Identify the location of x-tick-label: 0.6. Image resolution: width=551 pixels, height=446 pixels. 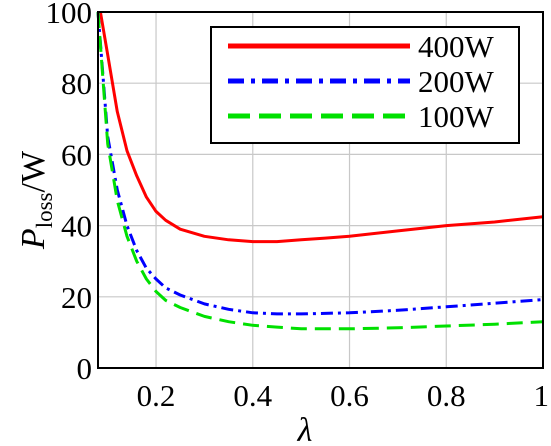
(349, 395).